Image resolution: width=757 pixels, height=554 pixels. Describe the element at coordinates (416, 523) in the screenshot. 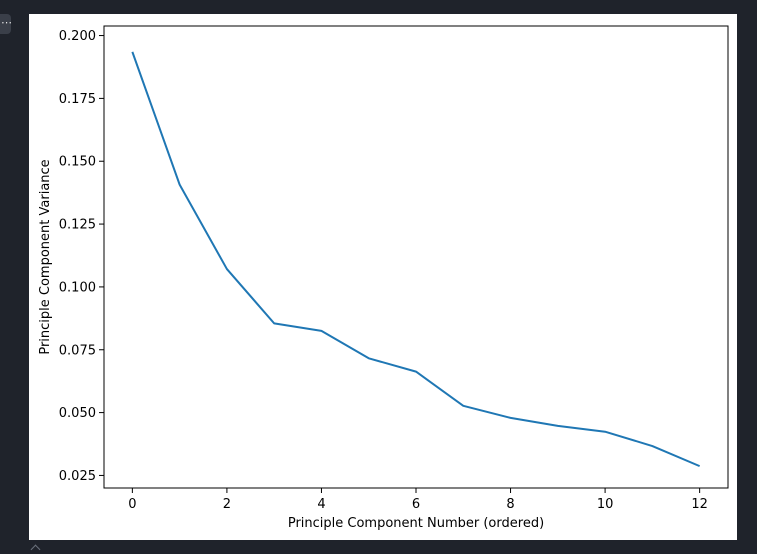

I see `x-axis-label: Principle Component Number (ordered)` at that location.